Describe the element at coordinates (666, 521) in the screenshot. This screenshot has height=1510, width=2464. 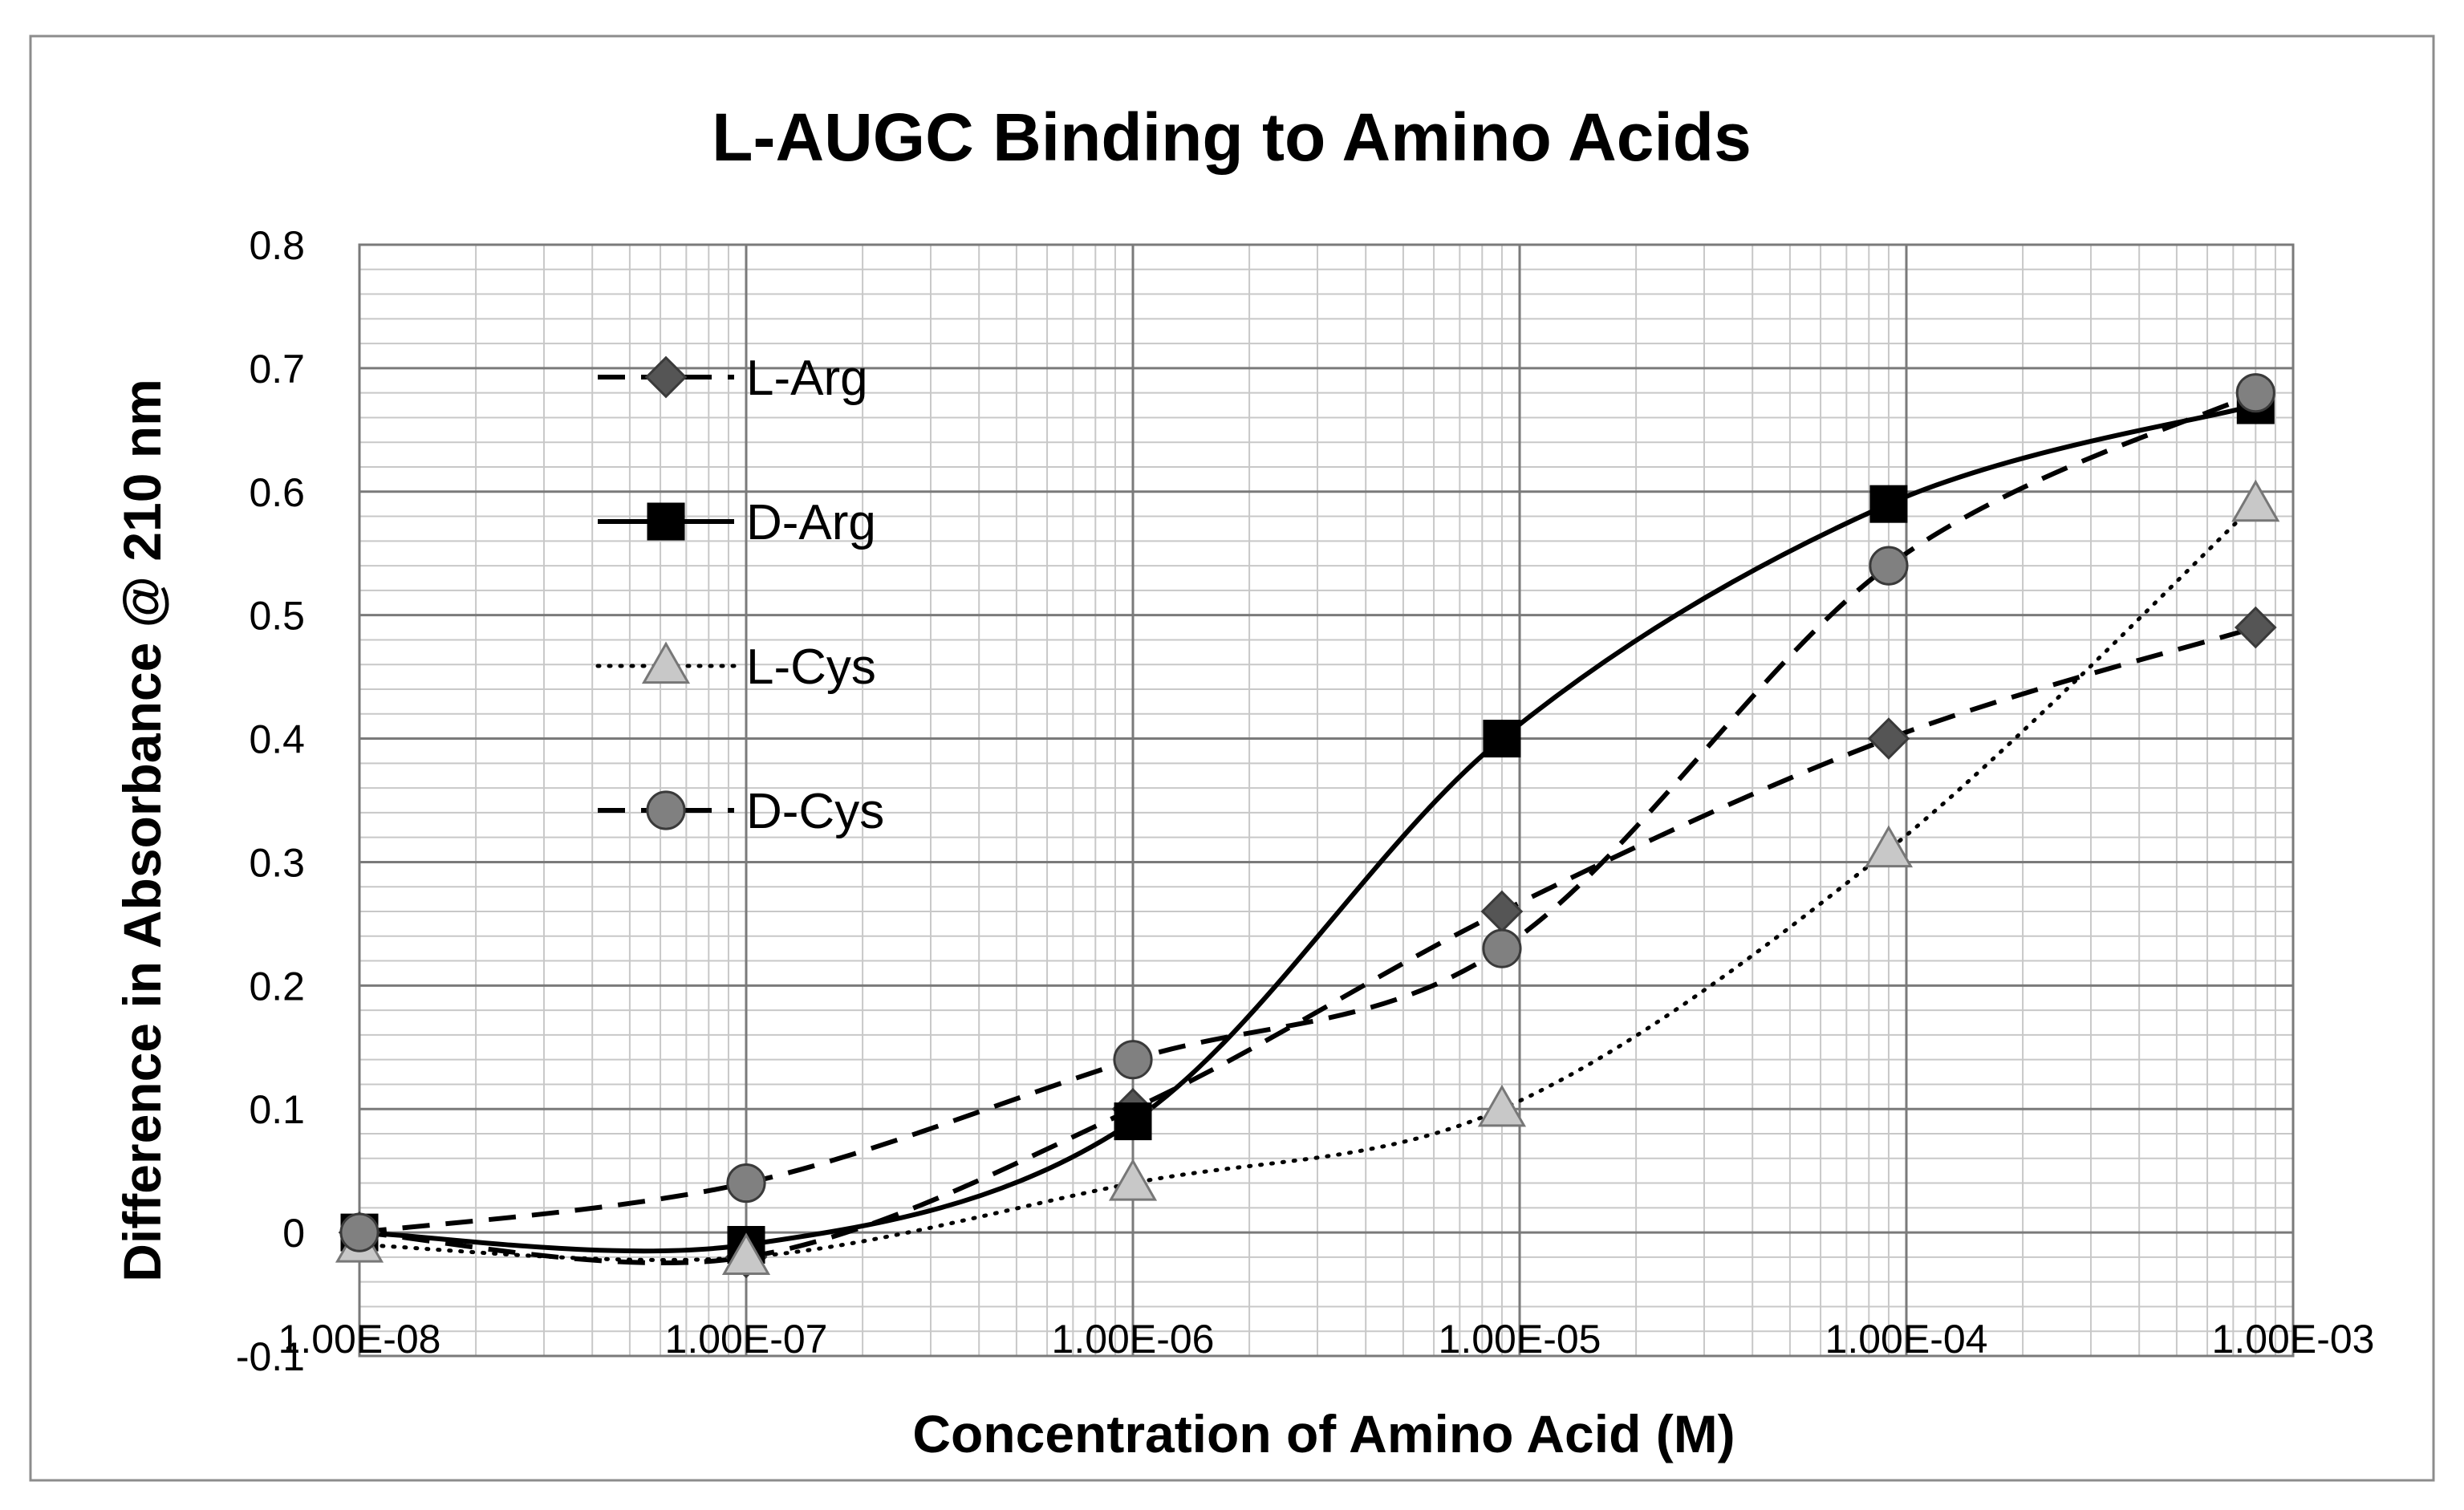
I see `legend-marker-d-arg` at that location.